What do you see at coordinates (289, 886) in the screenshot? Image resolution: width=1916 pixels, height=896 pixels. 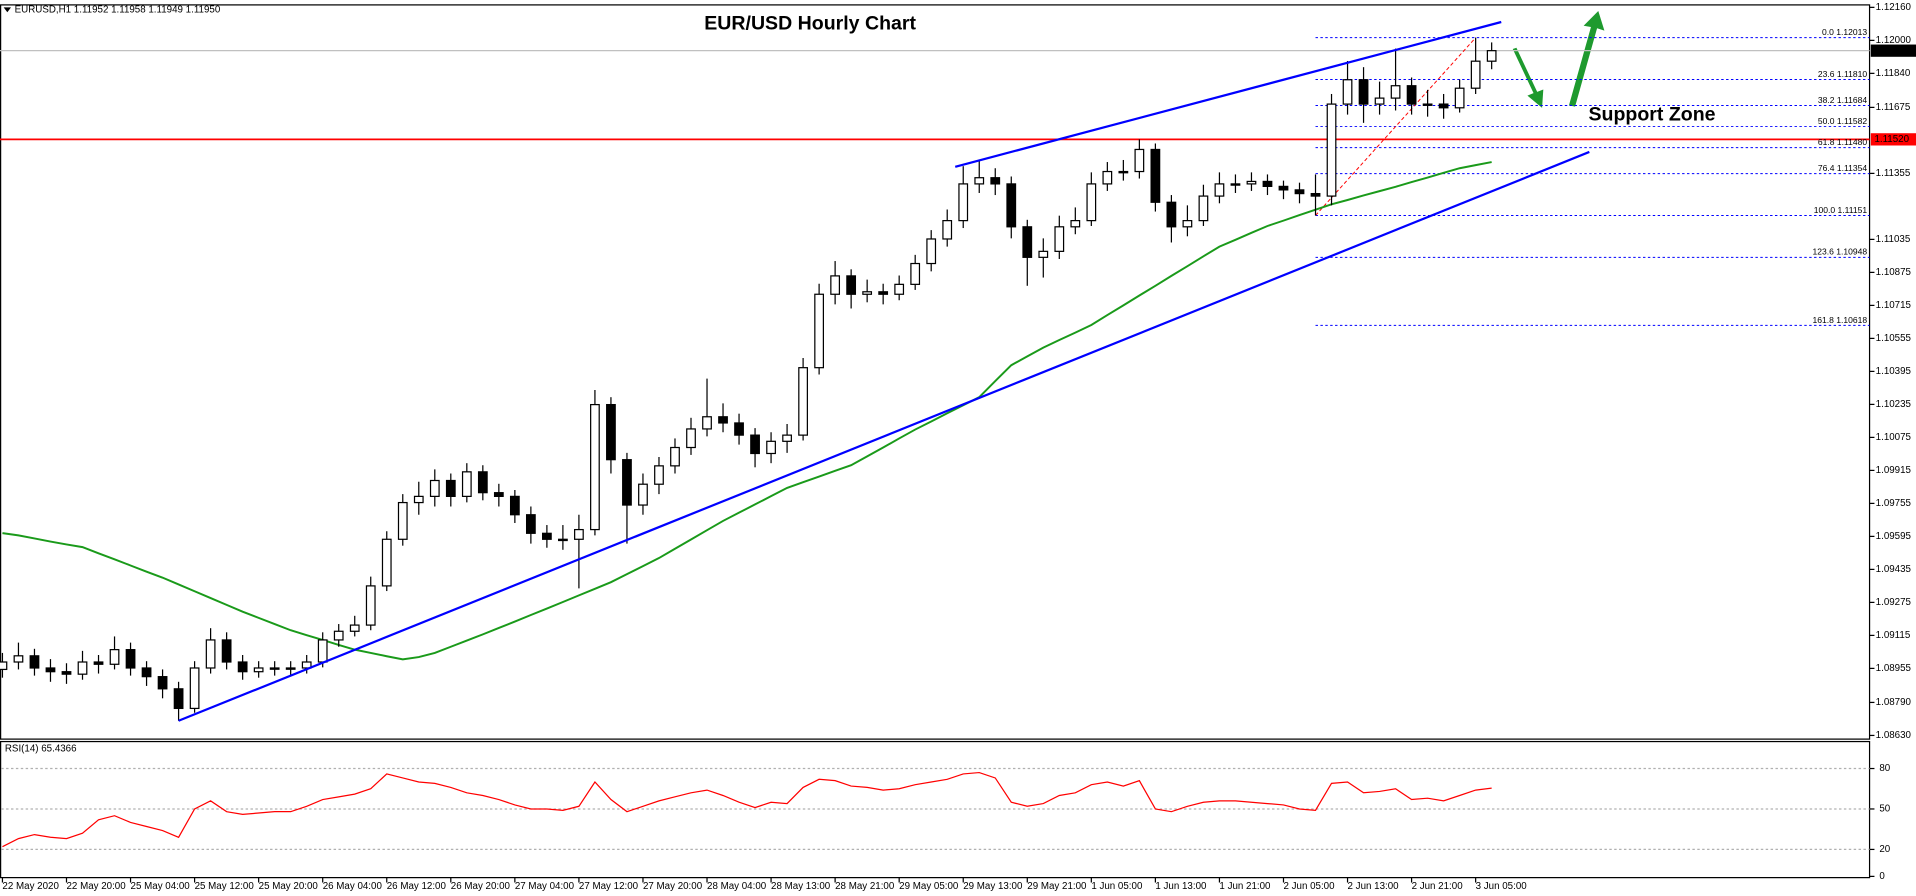 I see `x-tick-label: 25 May 20:00` at bounding box center [289, 886].